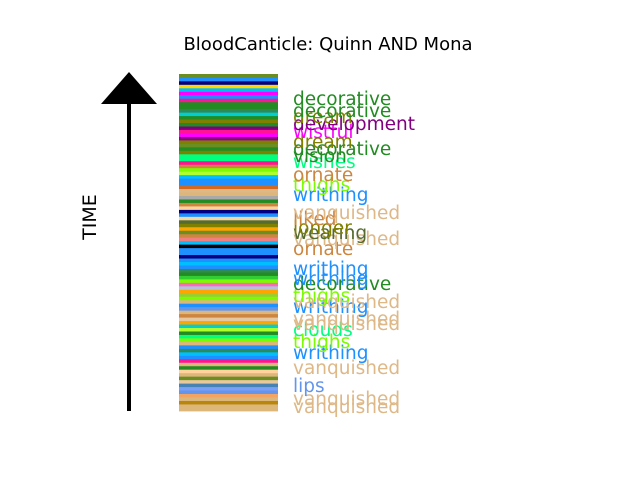 The height and width of the screenshot is (480, 640). I want to click on word-label: wistful, so click(323, 132).